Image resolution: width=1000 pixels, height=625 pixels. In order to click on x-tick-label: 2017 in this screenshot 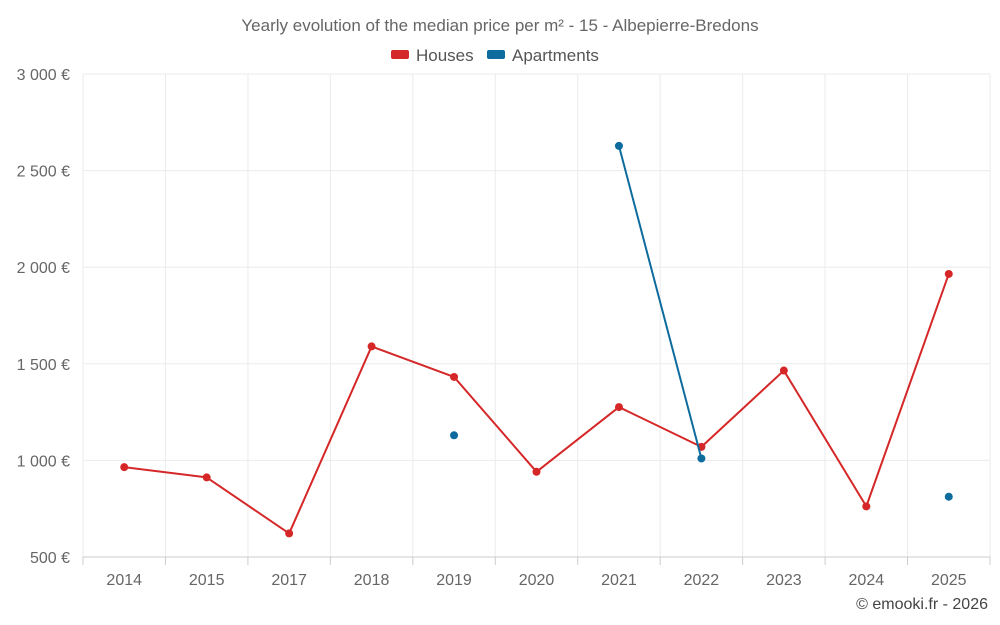, I will do `click(289, 580)`.